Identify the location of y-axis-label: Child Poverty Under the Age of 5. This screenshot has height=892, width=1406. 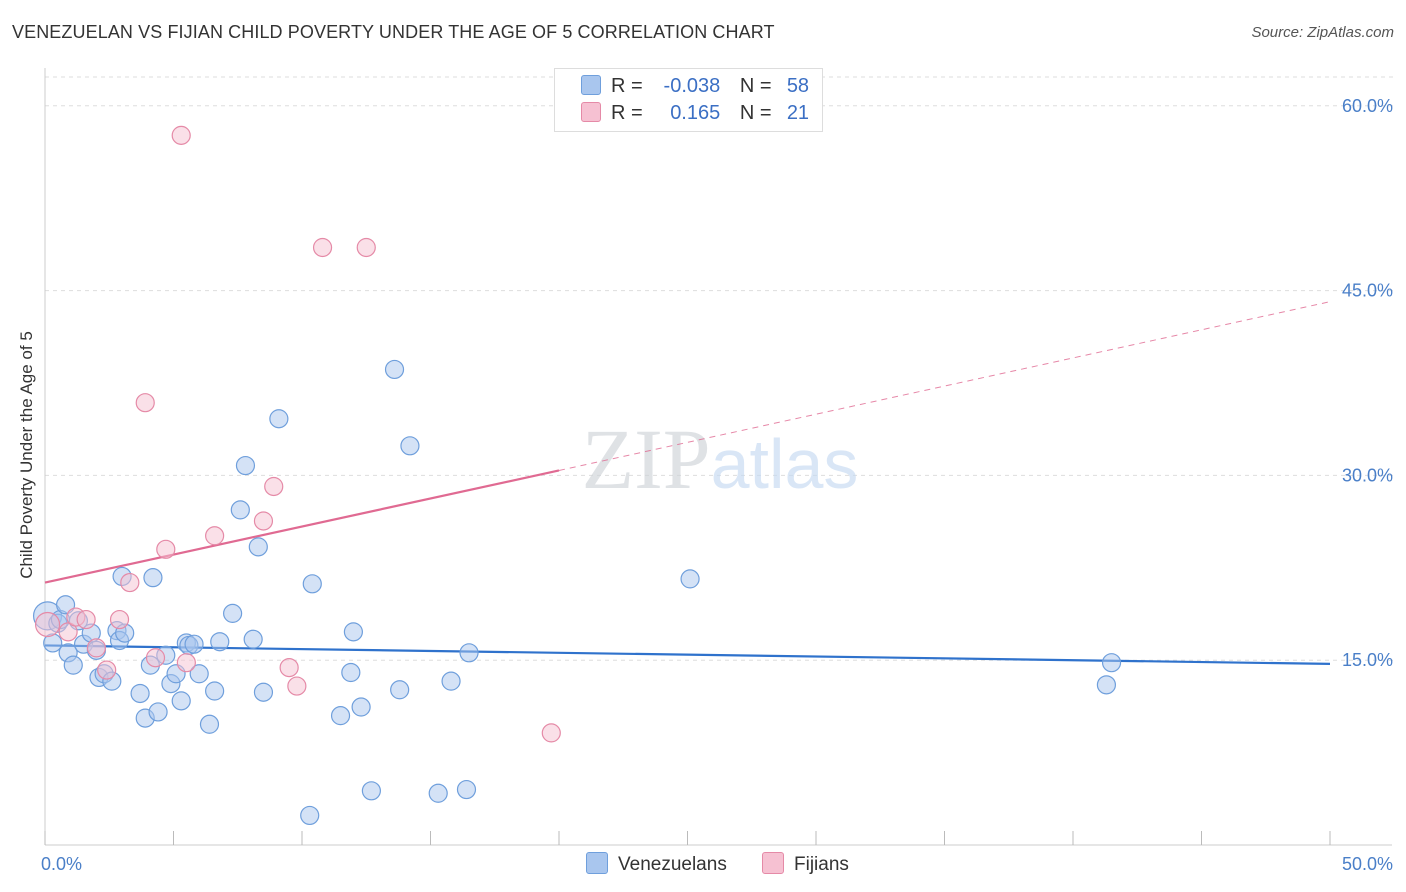
(26, 455).